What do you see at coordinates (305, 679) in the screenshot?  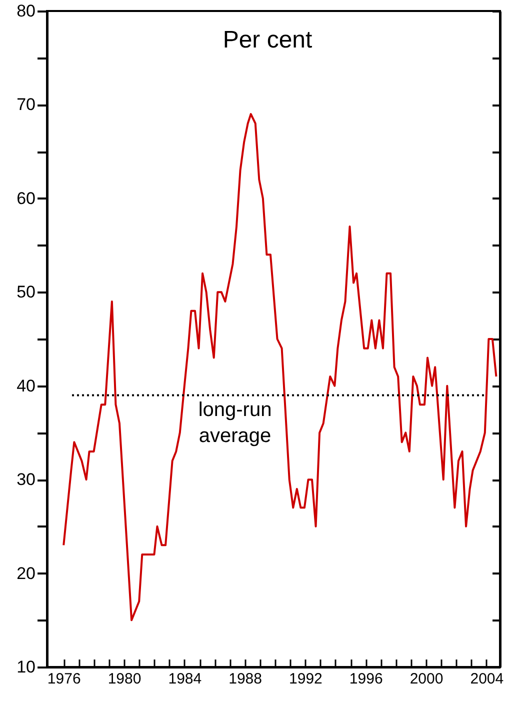 I see `x-tick-label: 1992` at bounding box center [305, 679].